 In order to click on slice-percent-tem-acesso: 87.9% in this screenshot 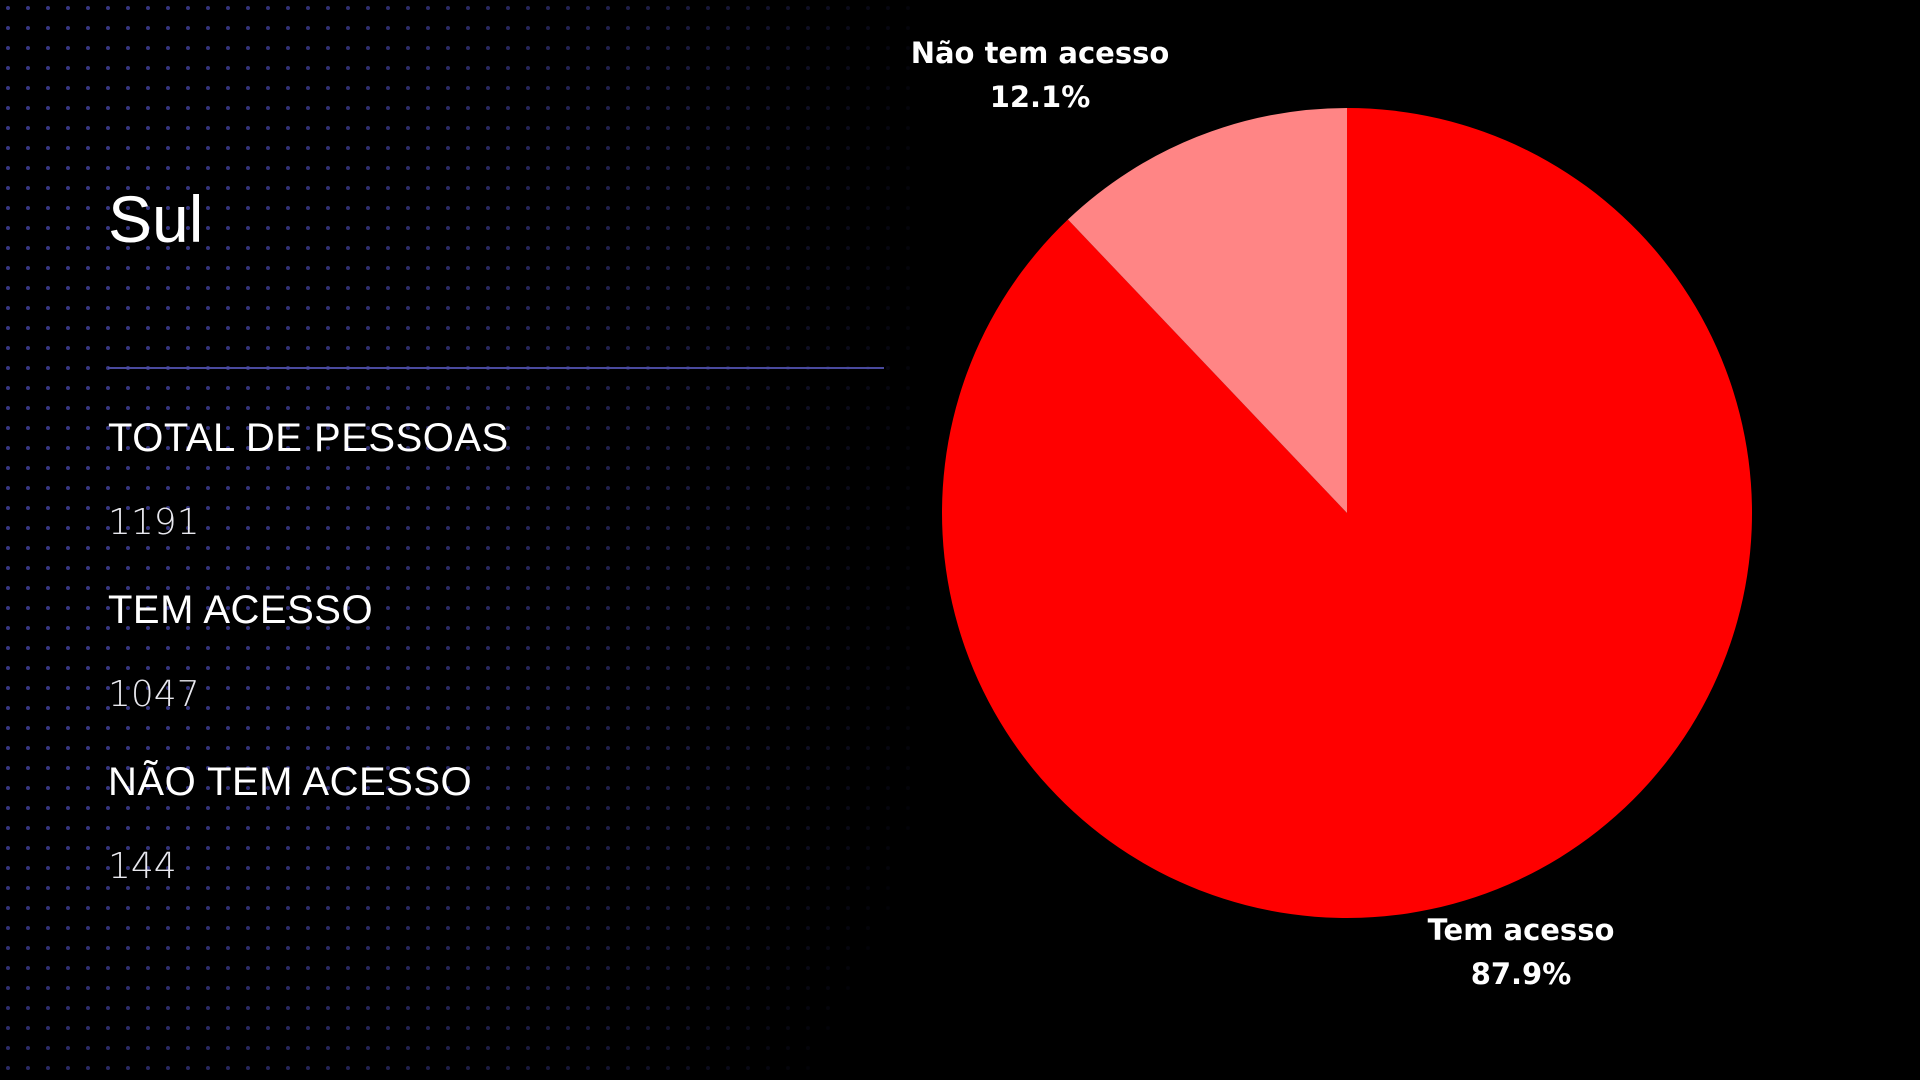, I will do `click(1521, 974)`.